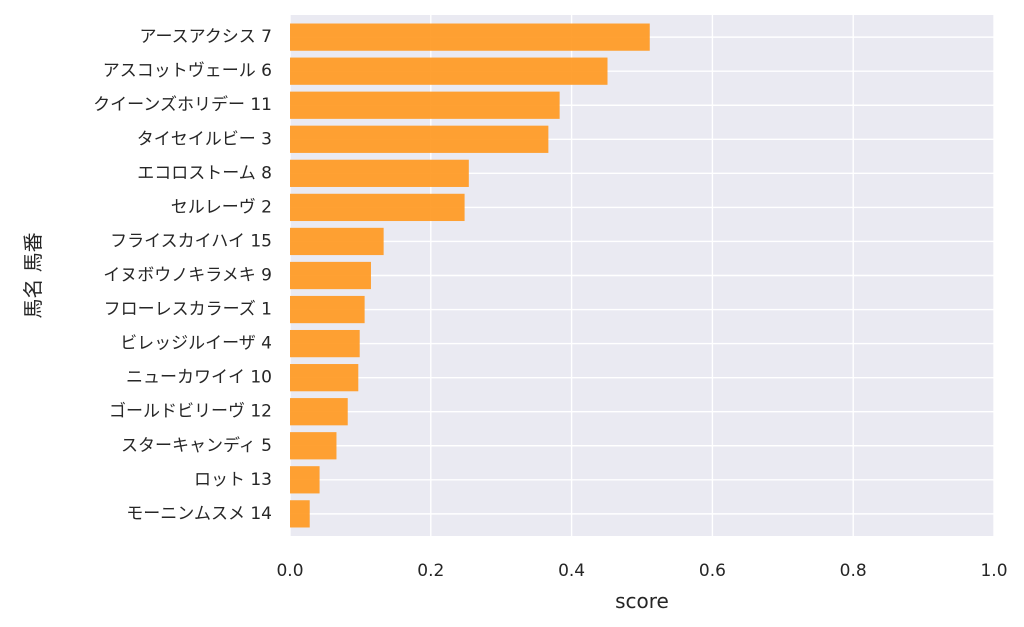 This screenshot has width=1024, height=627. I want to click on y-tick-label: エコロストーム 8, so click(204, 173).